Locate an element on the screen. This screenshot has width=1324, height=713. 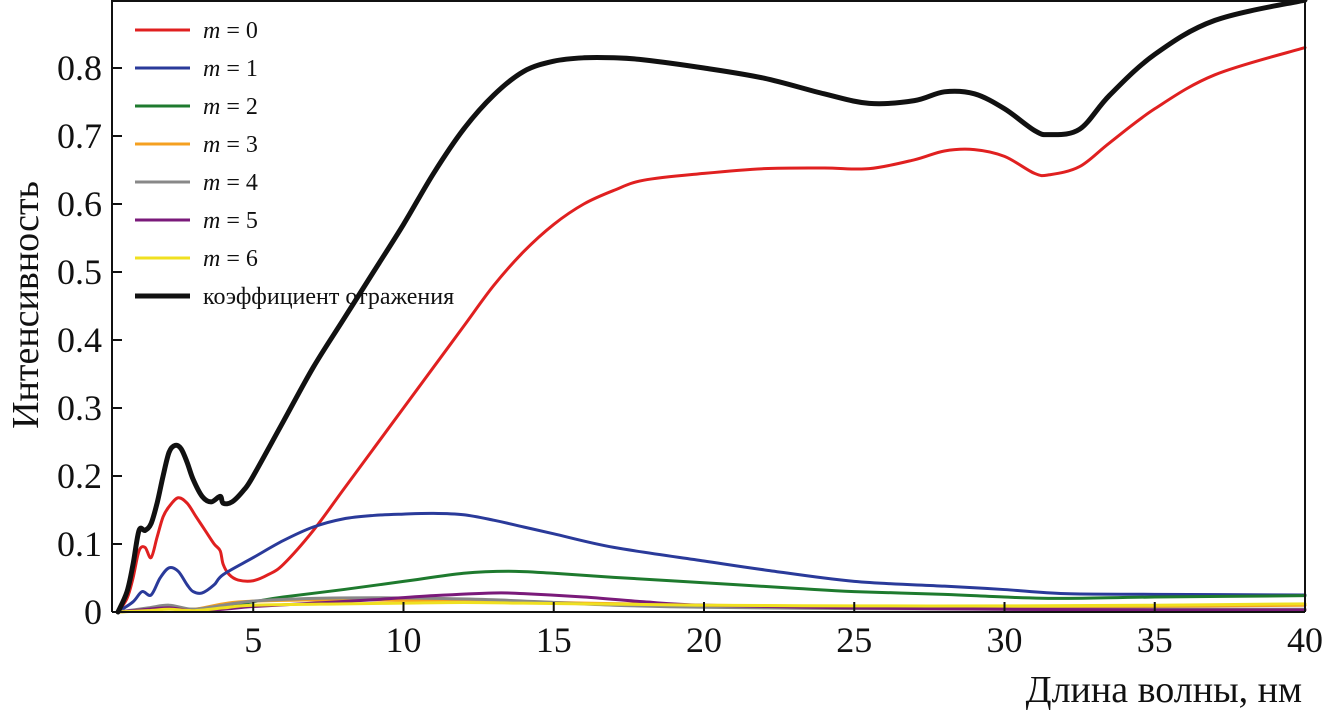
legend-item: m = 4 is located at coordinates (196, 183).